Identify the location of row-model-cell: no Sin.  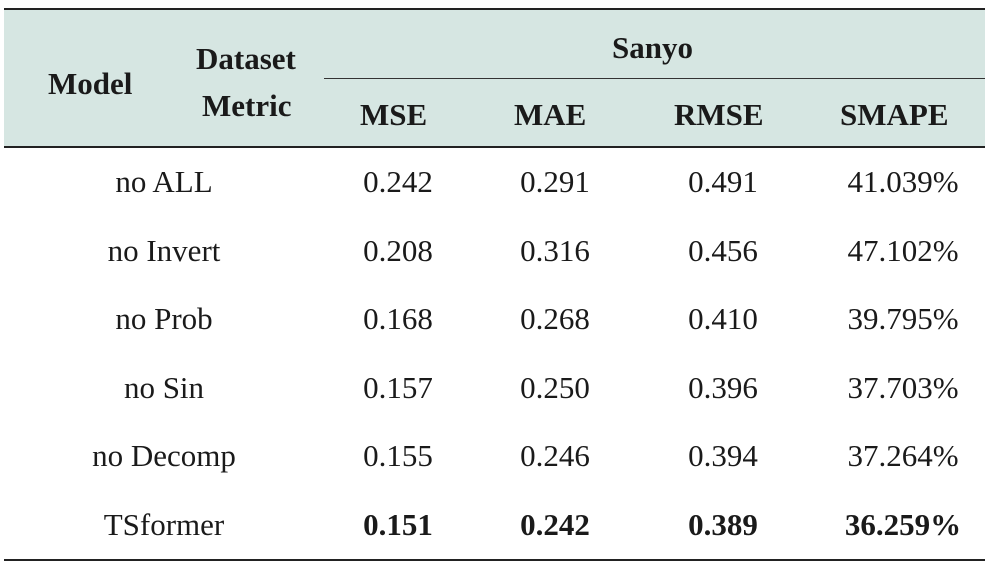
(164, 387).